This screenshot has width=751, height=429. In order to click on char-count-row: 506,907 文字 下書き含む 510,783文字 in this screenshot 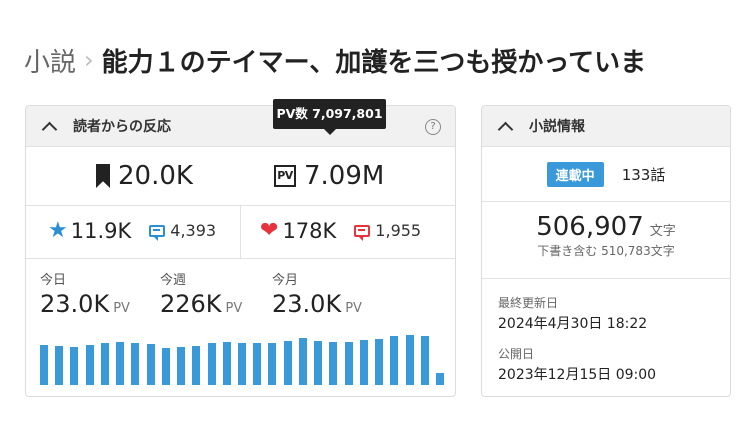, I will do `click(606, 240)`.